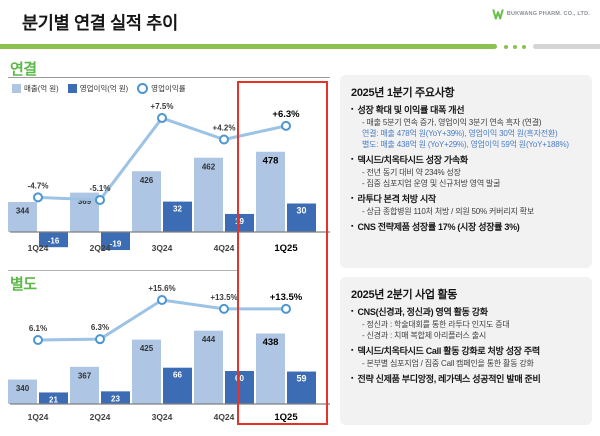 The width and height of the screenshot is (600, 436). I want to click on revenue-value-label: 478, so click(271, 160).